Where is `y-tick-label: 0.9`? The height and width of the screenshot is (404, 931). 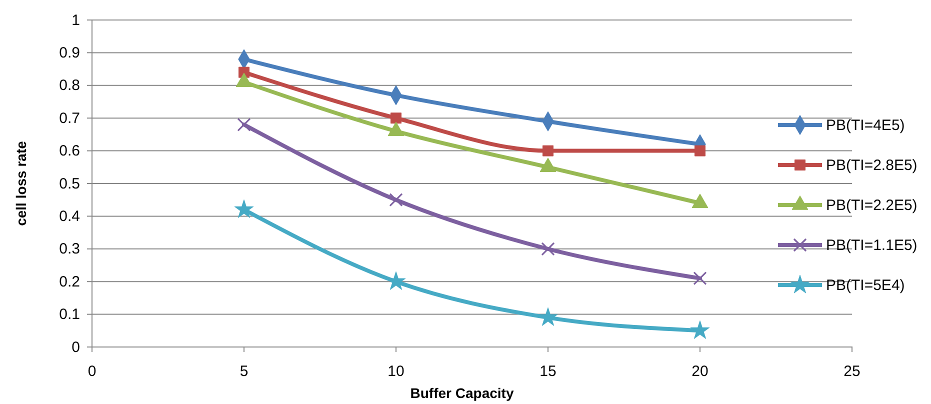
y-tick-label: 0.9 is located at coordinates (69, 53).